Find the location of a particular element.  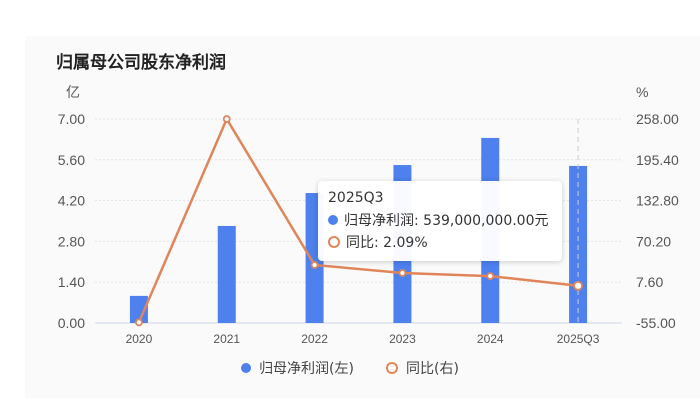

line-series-marker-icon is located at coordinates (334, 242).